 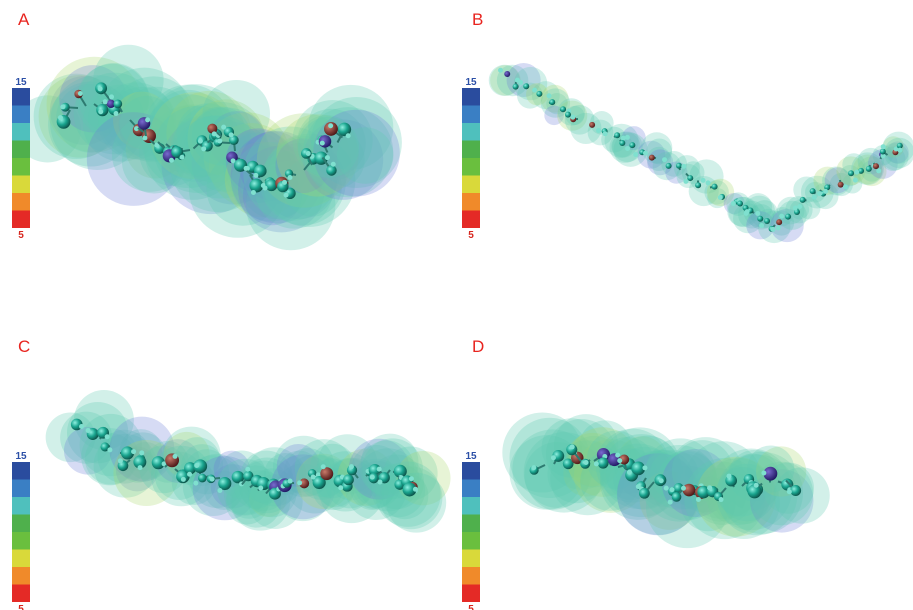 I want to click on molecule, so click(x=666, y=480).